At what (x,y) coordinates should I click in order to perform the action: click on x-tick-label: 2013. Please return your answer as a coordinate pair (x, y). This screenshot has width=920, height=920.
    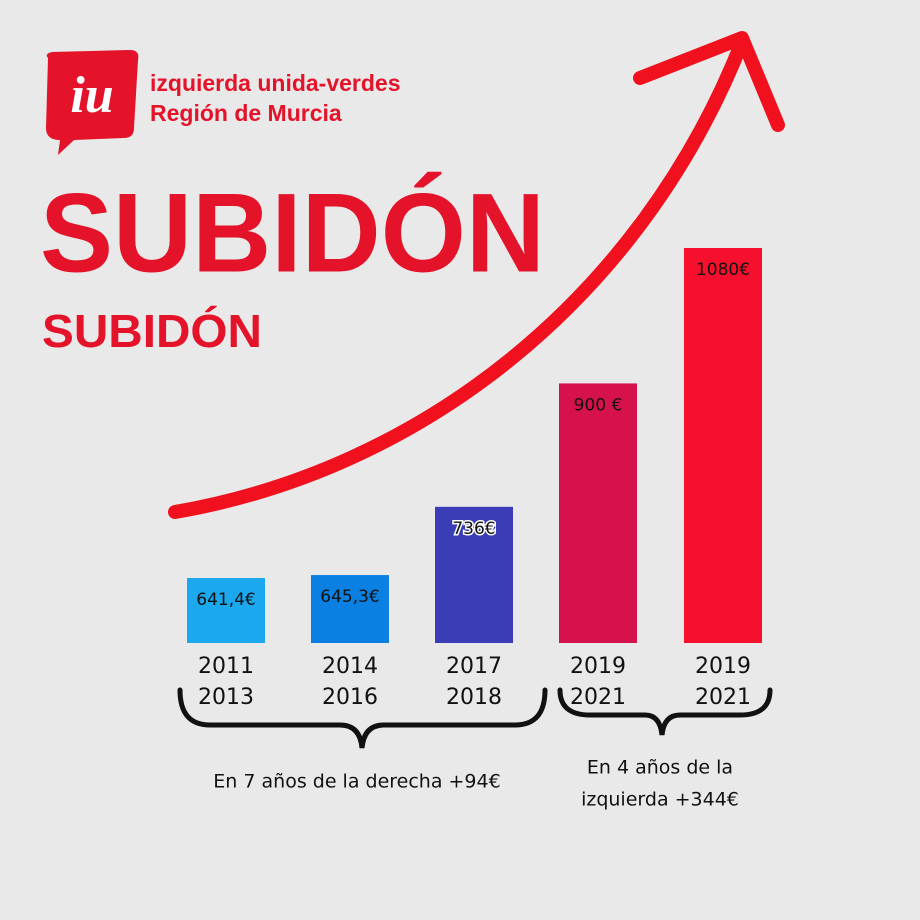
    Looking at the image, I should click on (226, 697).